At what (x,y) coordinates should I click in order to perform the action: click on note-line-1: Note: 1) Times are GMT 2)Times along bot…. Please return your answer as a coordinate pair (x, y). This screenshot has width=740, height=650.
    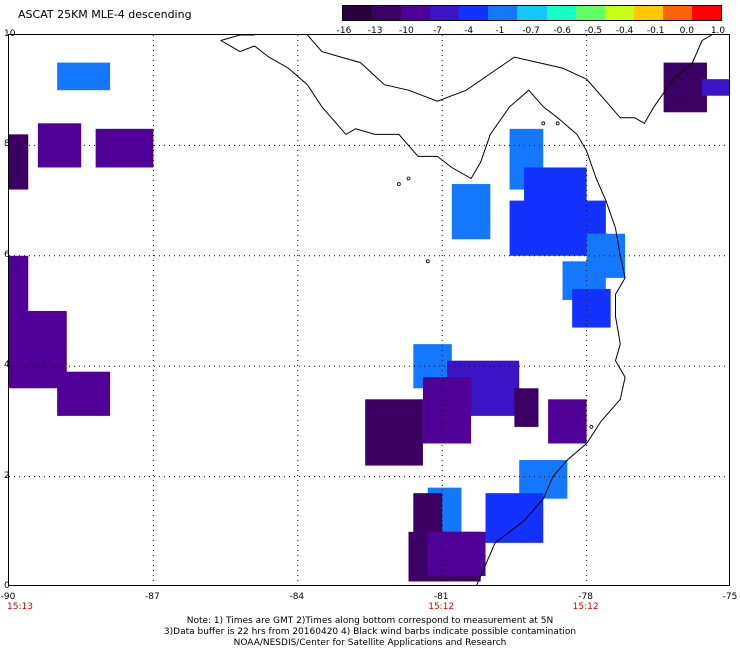
    Looking at the image, I should click on (370, 621).